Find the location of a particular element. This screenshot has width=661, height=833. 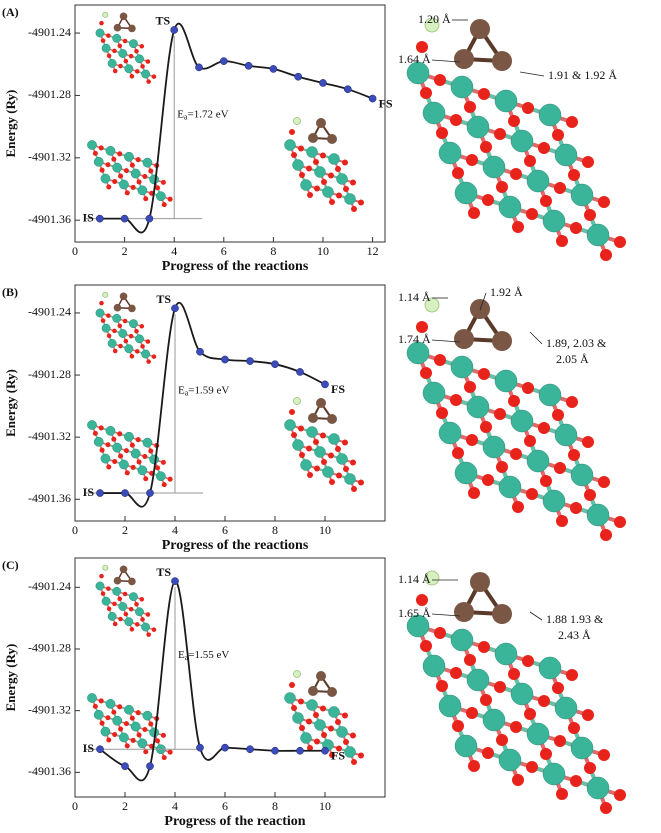

x-tick-label: 4 is located at coordinates (175, 530).